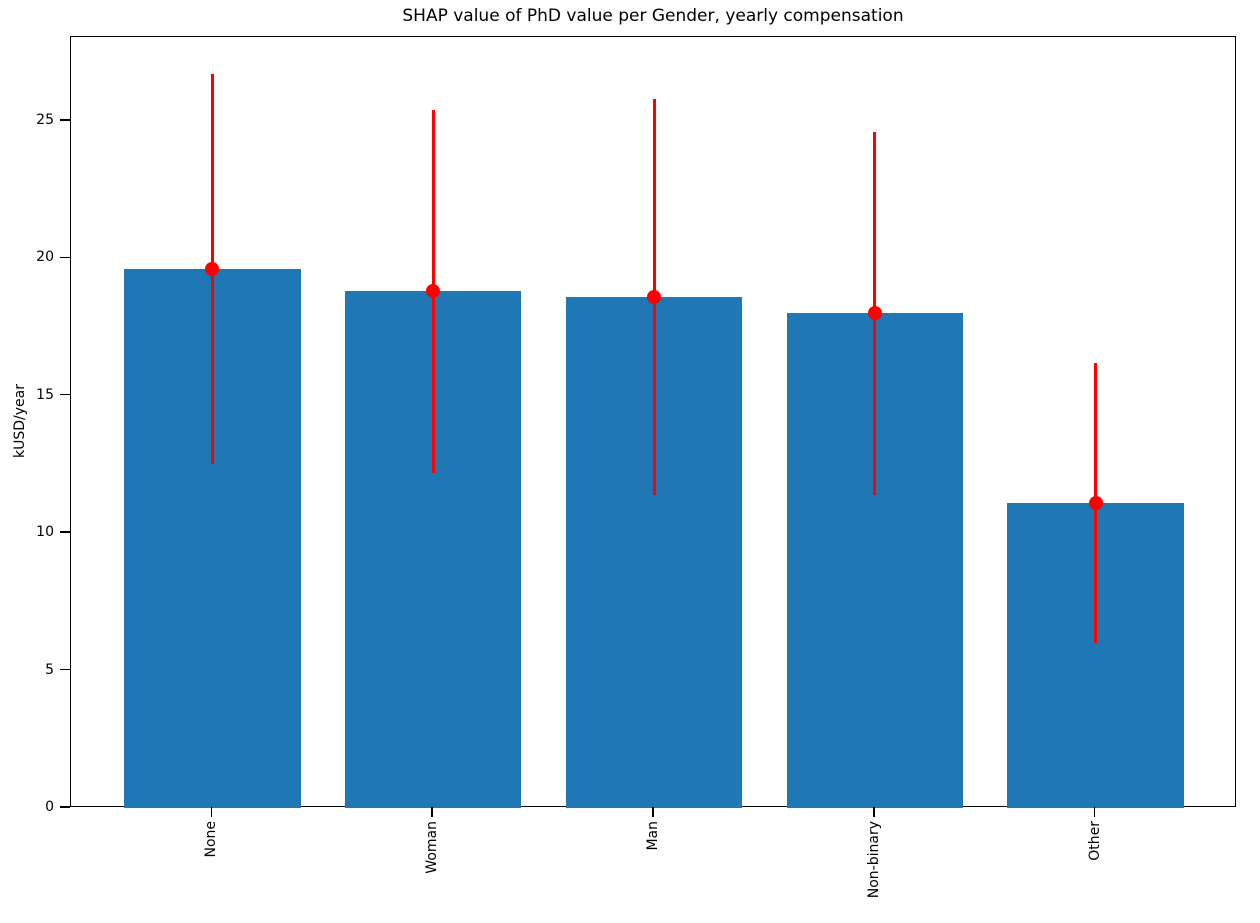 The height and width of the screenshot is (923, 1260). I want to click on y-tick-label: 10, so click(45, 532).